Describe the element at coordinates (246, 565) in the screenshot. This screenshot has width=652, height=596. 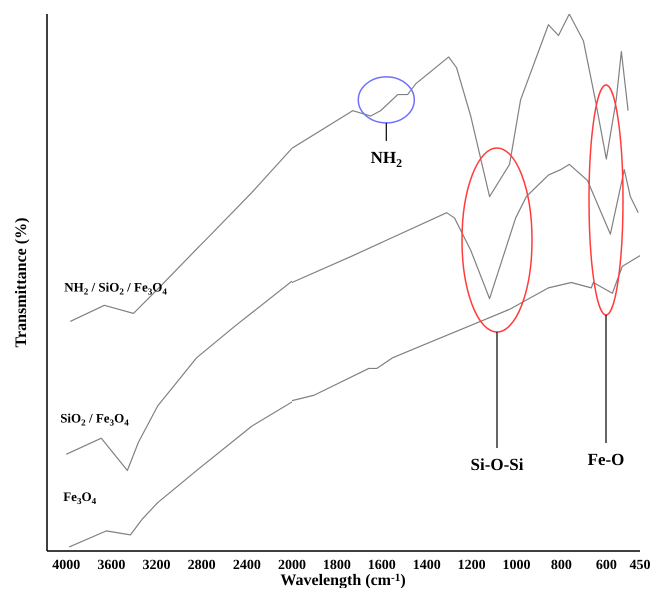
I see `x-tick-label: 2400` at that location.